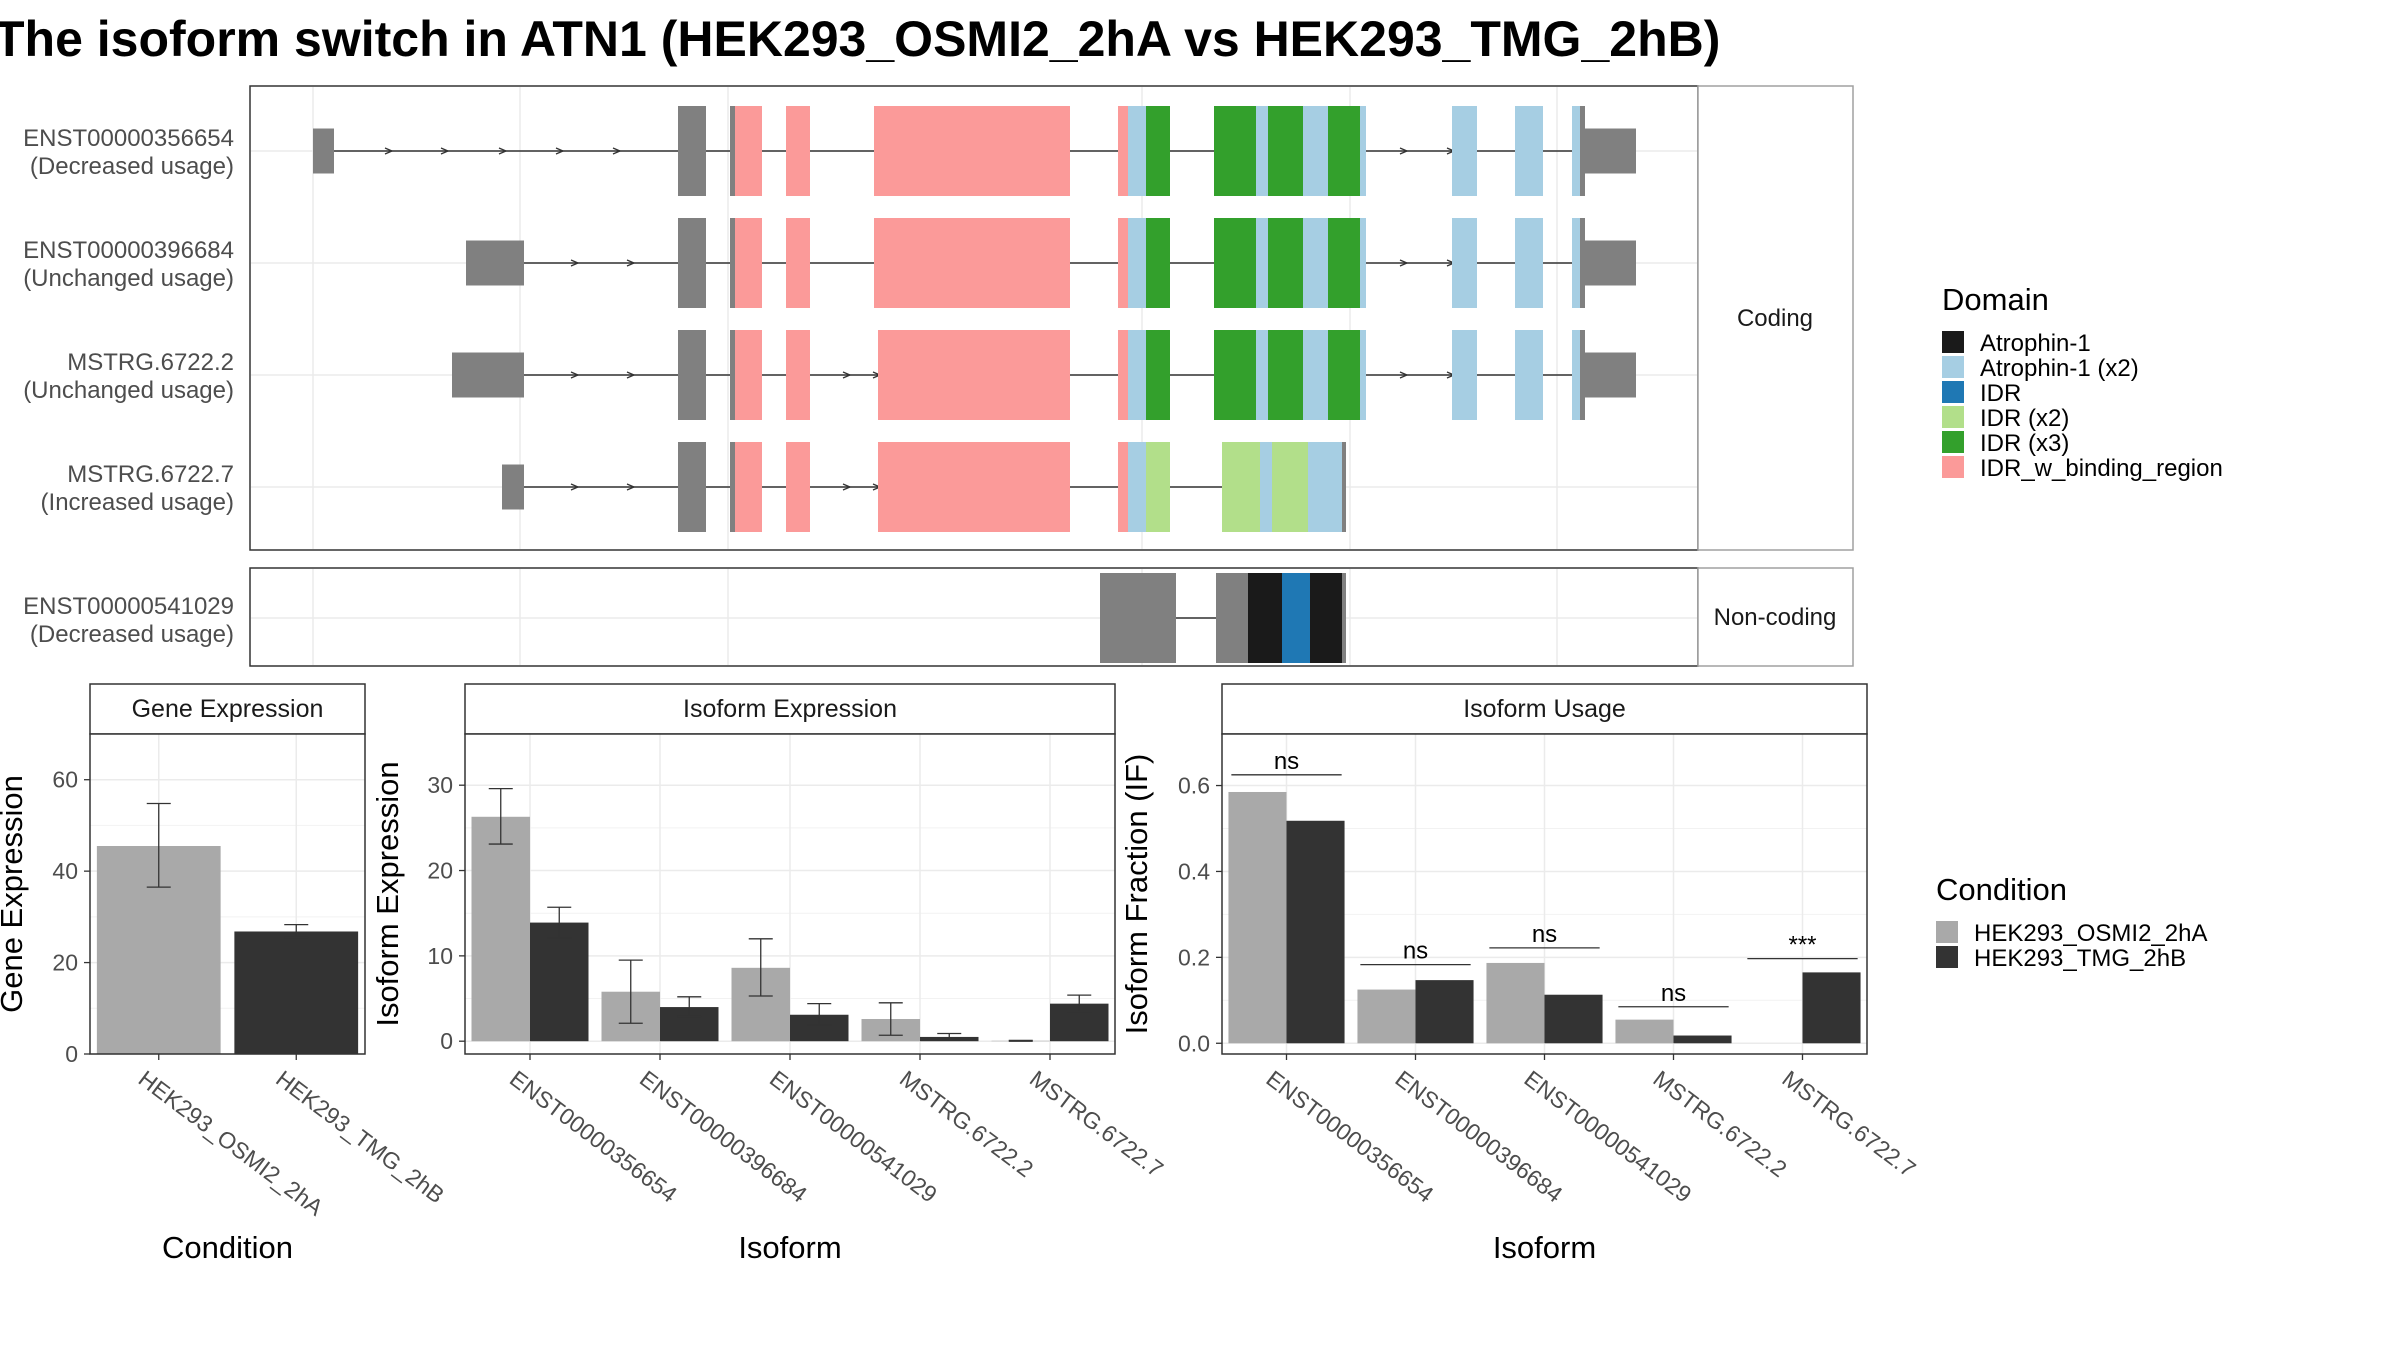 Image resolution: width=2400 pixels, height=1355 pixels. What do you see at coordinates (228, 709) in the screenshot?
I see `gene-expression-strip-label: Gene Expression` at bounding box center [228, 709].